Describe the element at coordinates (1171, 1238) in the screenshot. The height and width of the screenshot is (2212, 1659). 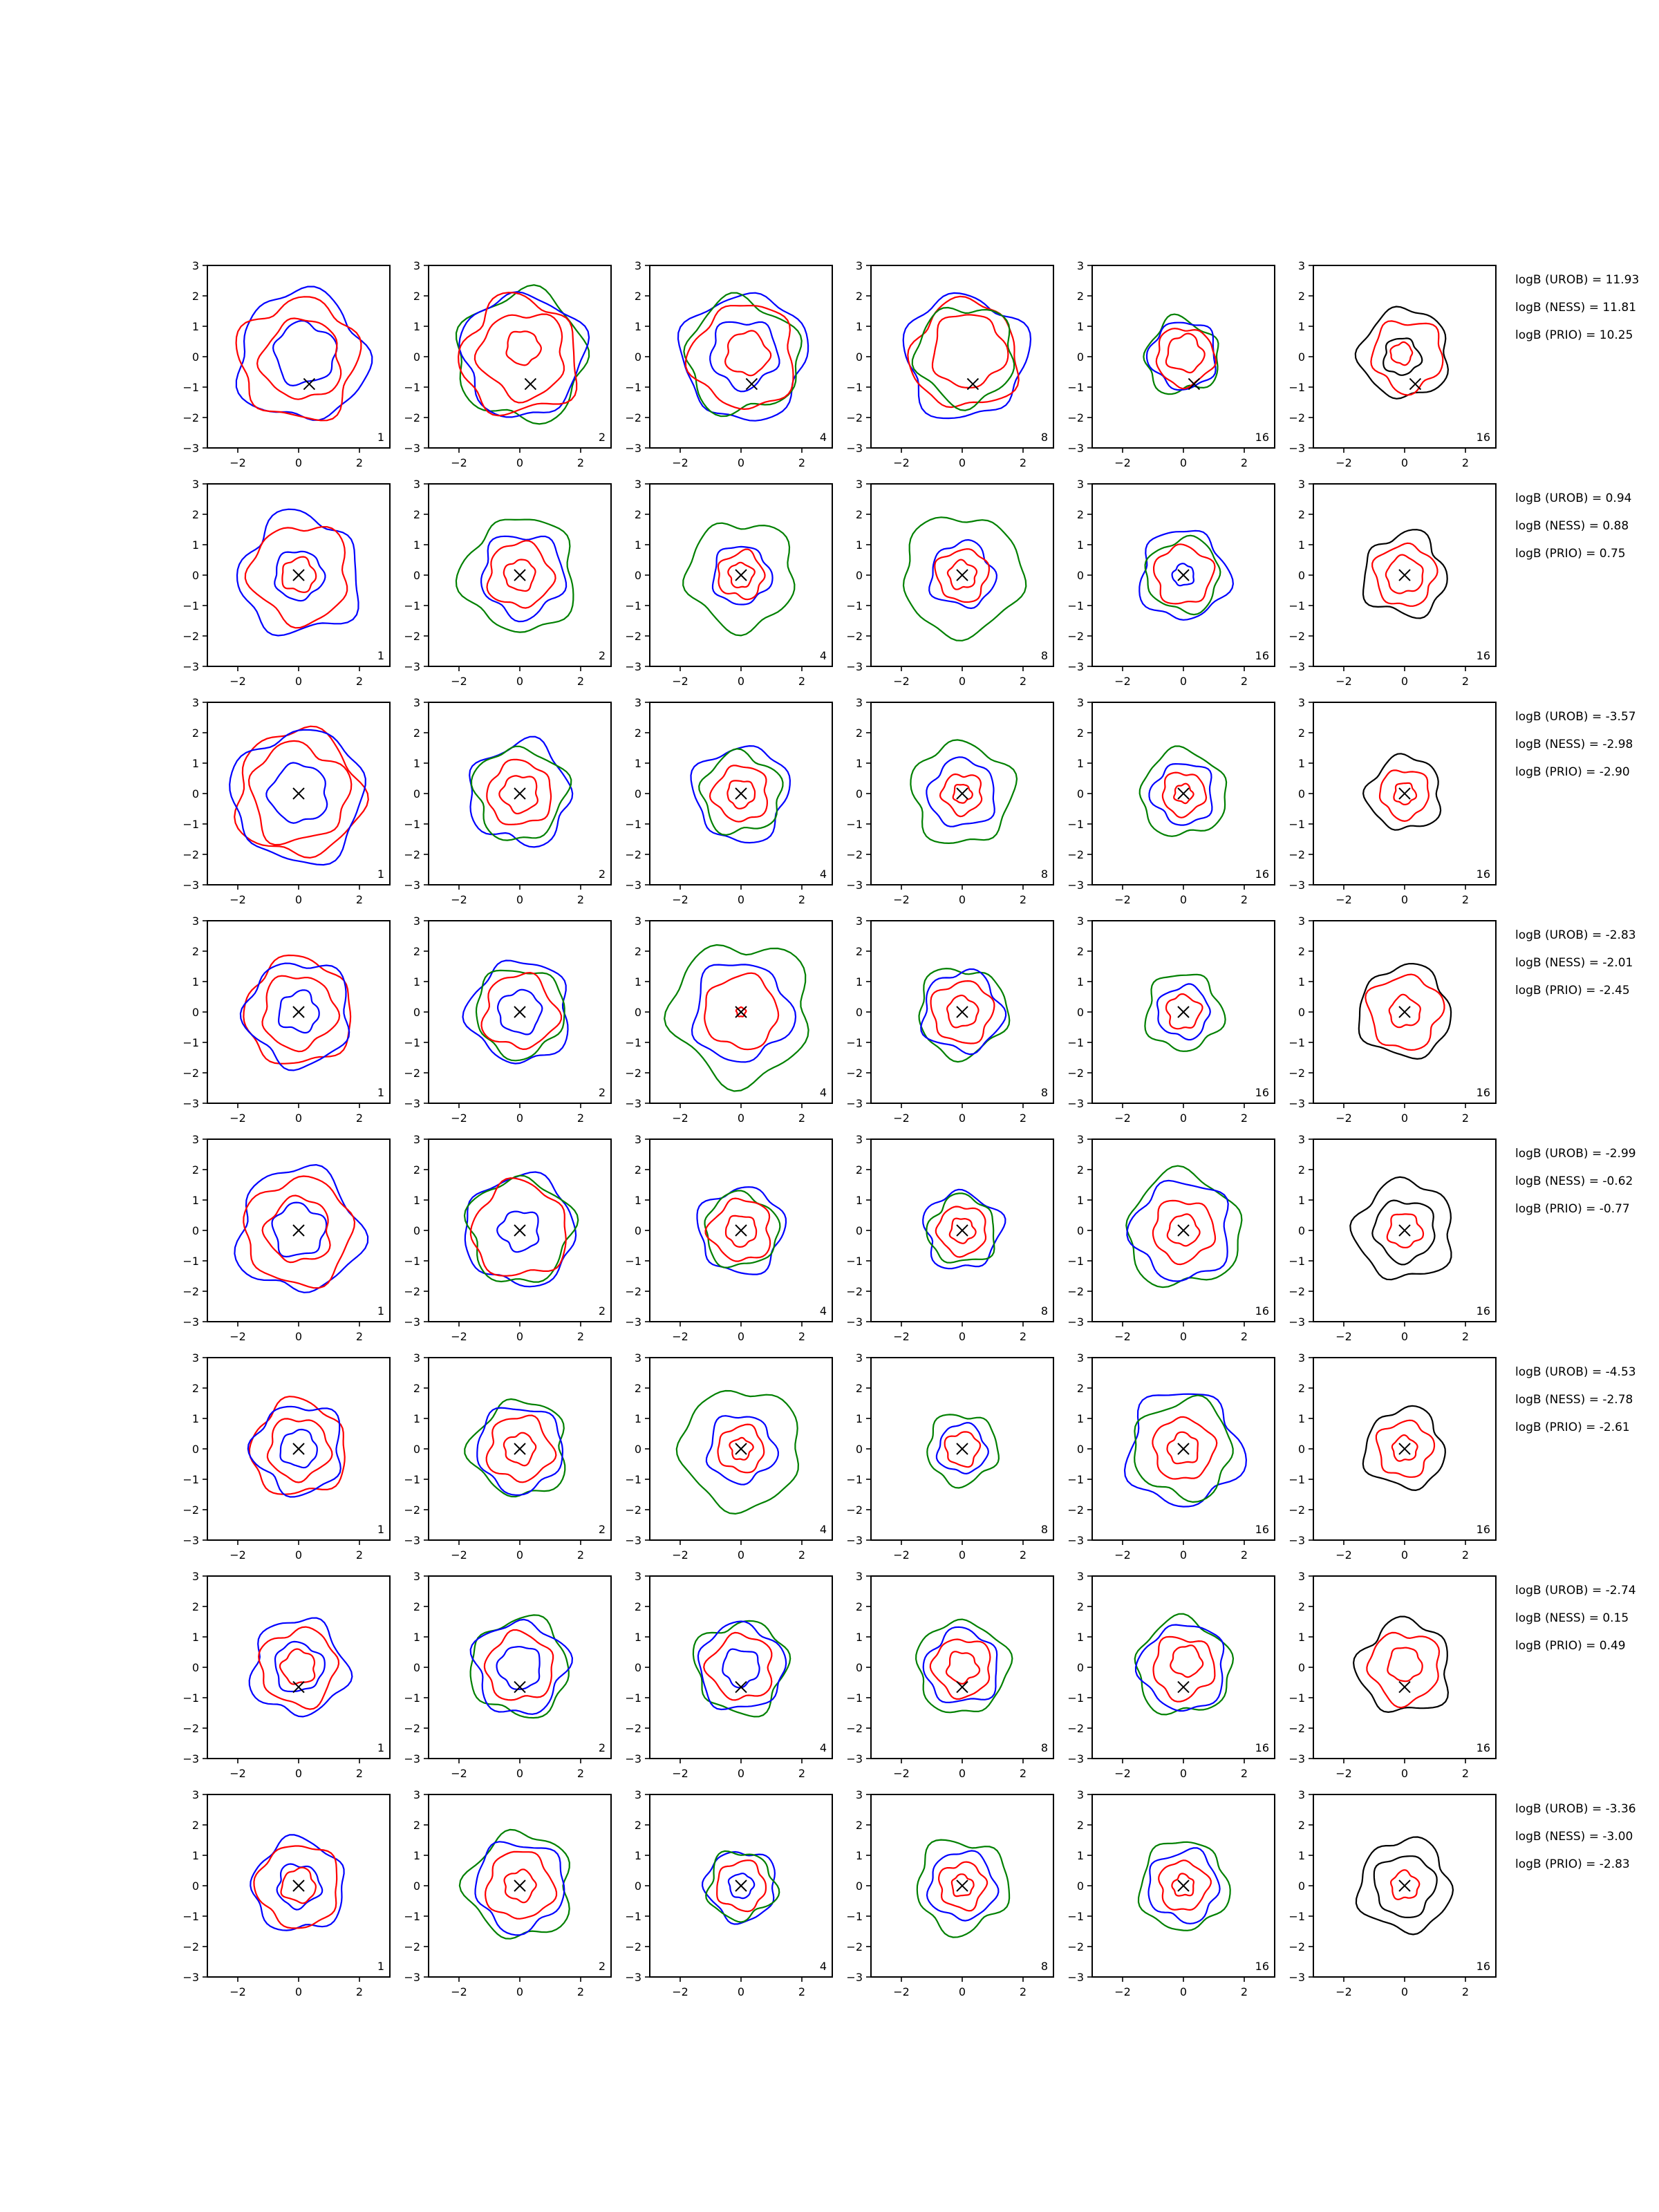
I see `panel-r5-c5: 3 2 1 0 −1 −2 −3 −2 0 2 16` at that location.